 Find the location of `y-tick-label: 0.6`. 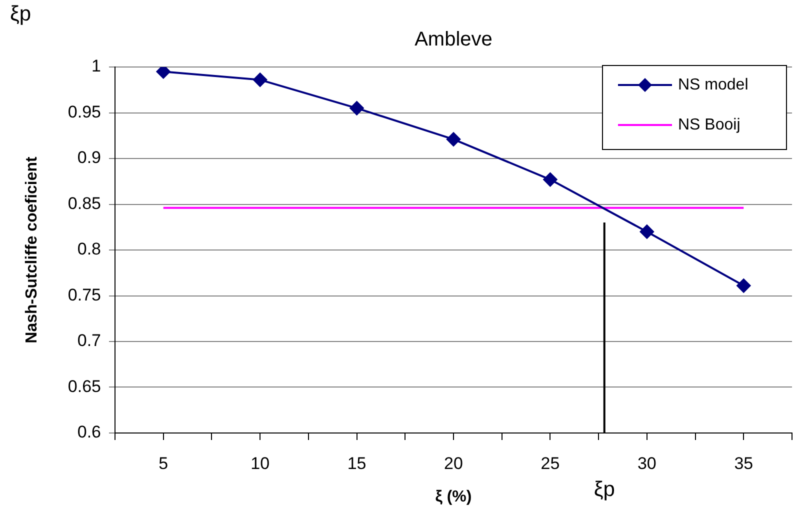

y-tick-label: 0.6 is located at coordinates (89, 432).